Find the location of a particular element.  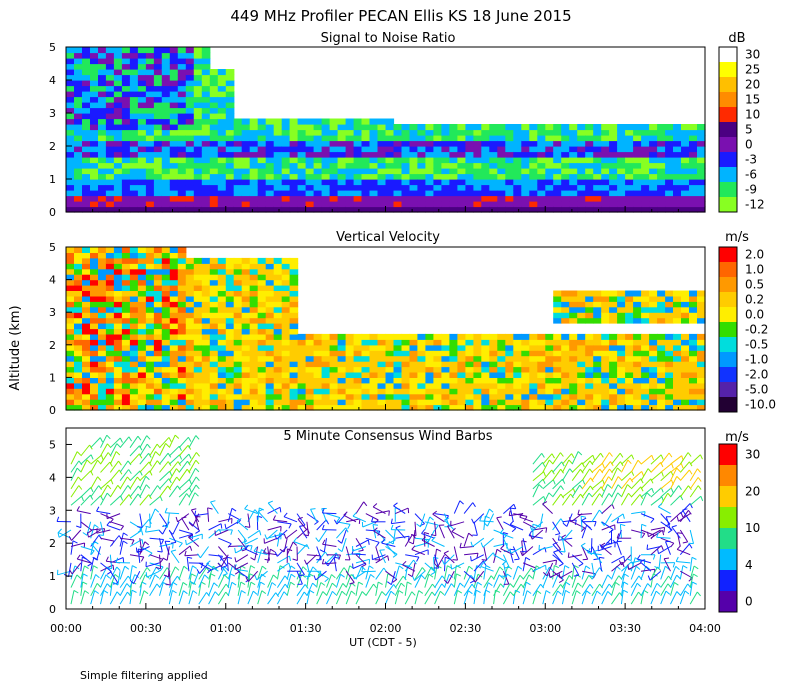

colorbar-unit: m/s is located at coordinates (737, 437).